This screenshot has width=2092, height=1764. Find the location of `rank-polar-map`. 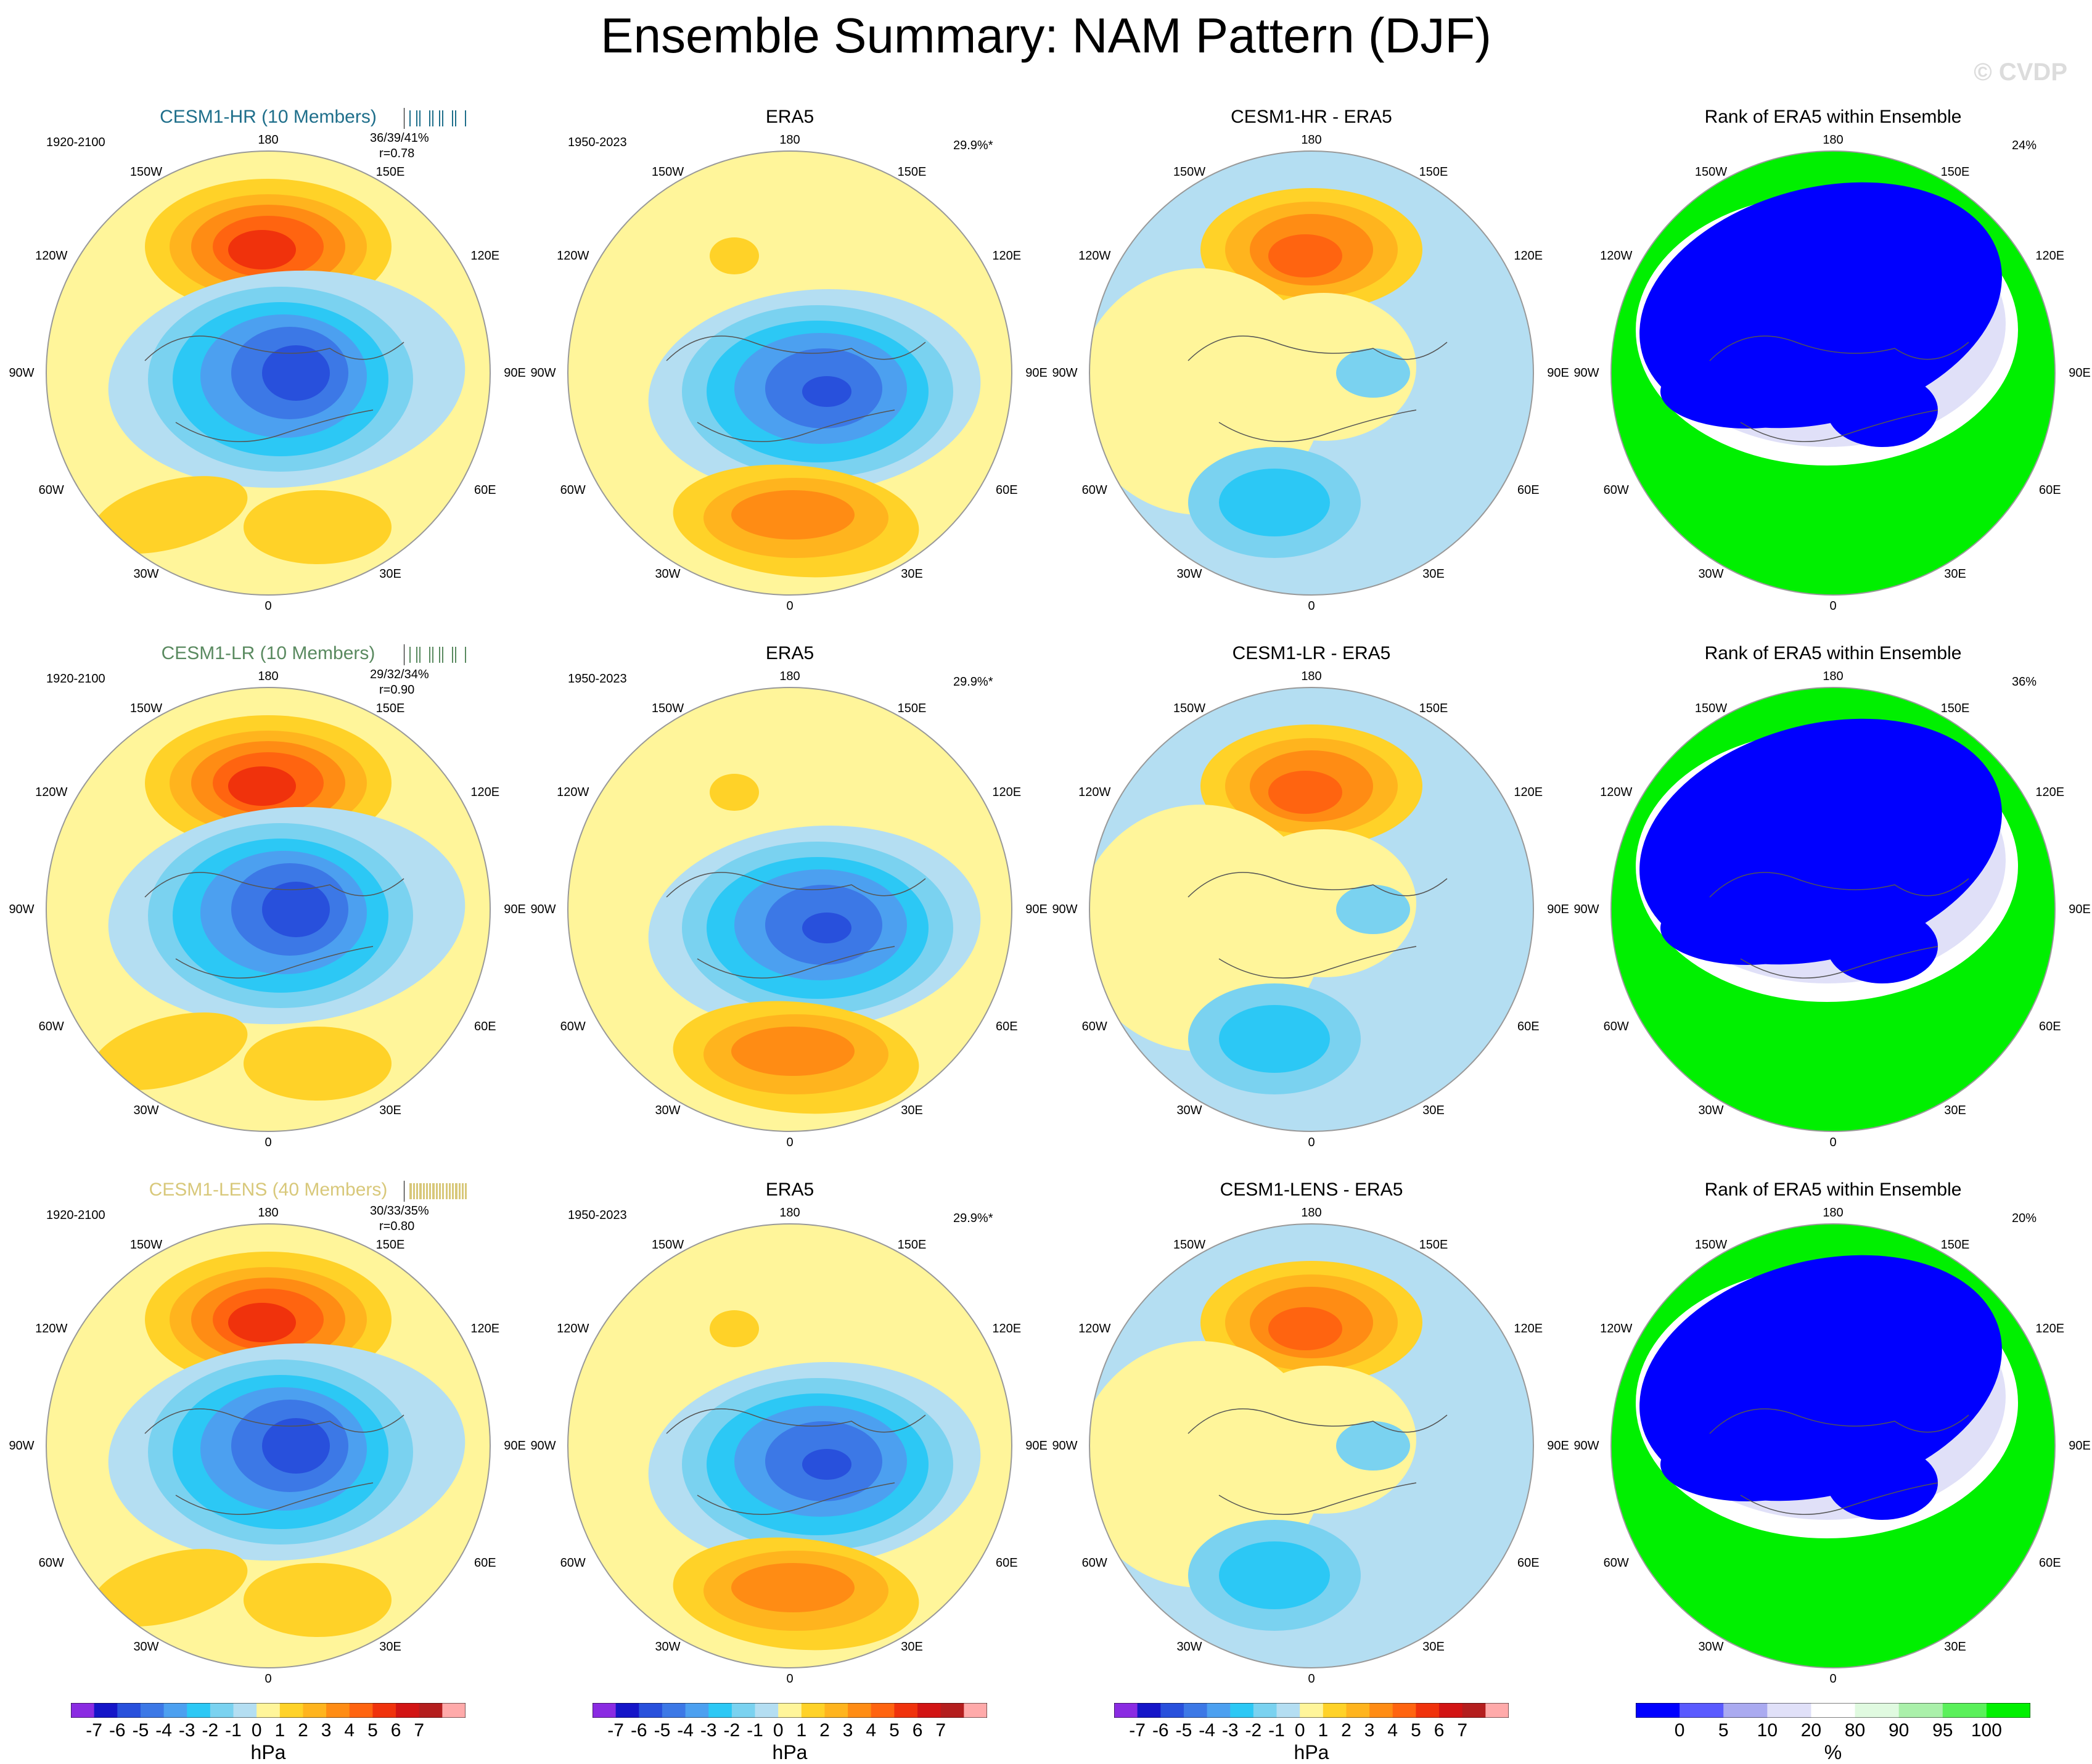

rank-polar-map is located at coordinates (1833, 373).